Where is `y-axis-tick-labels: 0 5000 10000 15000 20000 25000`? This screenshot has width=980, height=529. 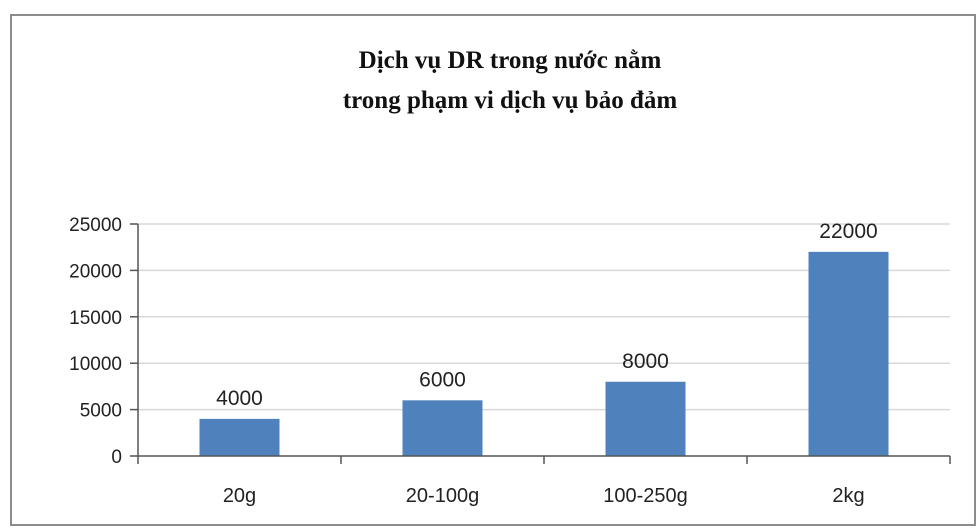
y-axis-tick-labels: 0 5000 10000 15000 20000 25000 is located at coordinates (95, 341).